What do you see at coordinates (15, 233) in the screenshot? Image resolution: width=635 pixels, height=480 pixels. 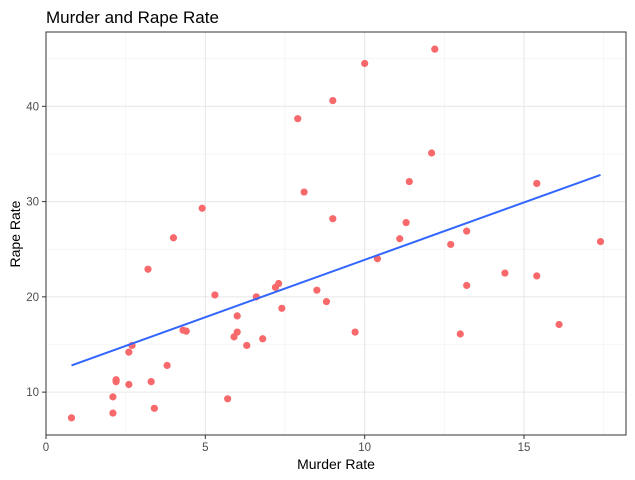 I see `y-axis-label: Rape Rate` at bounding box center [15, 233].